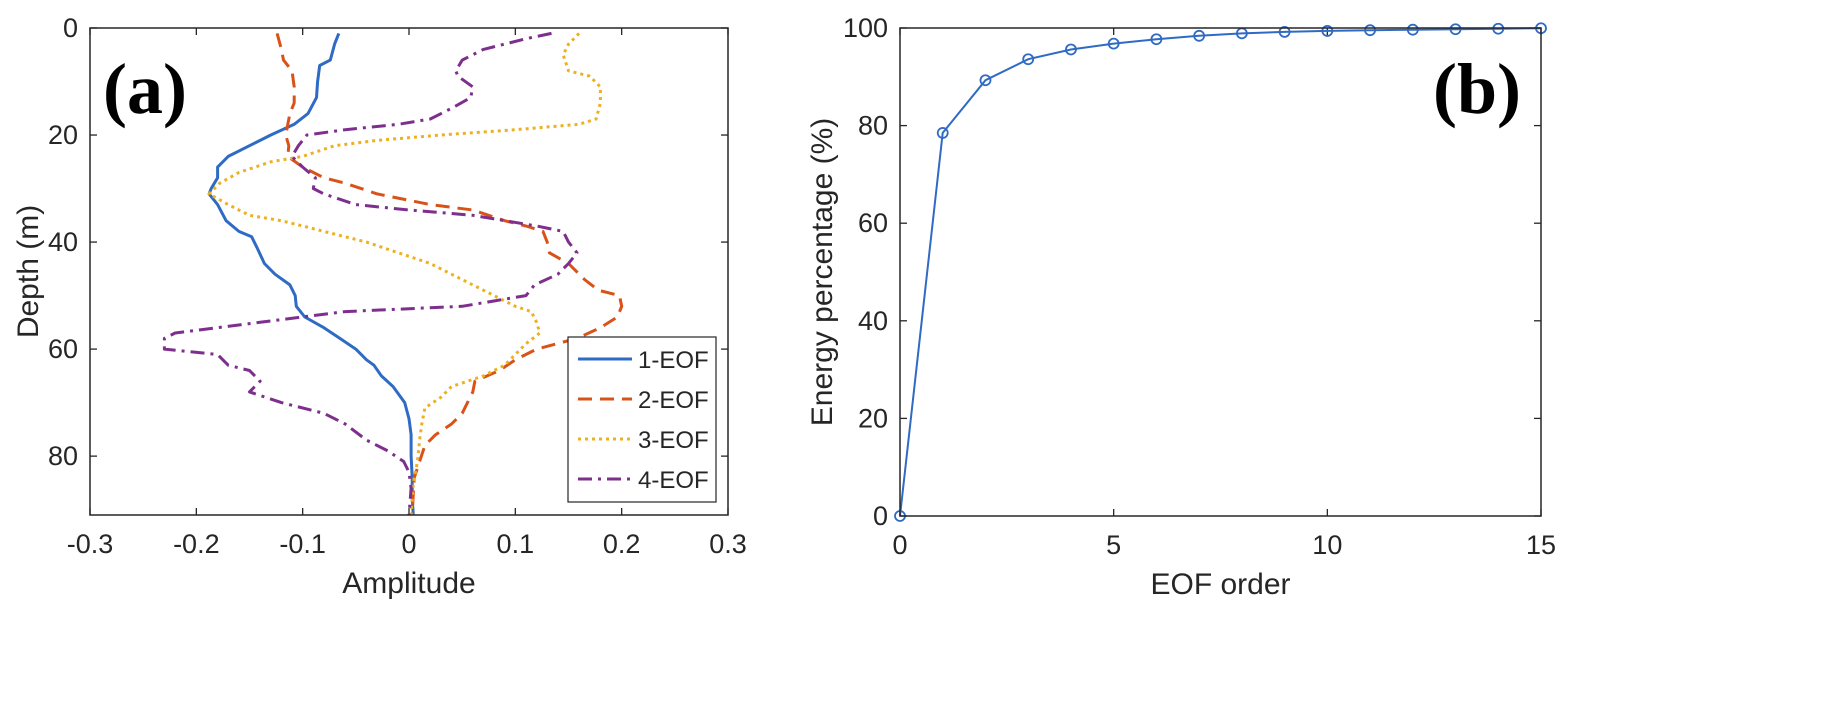 This screenshot has height=708, width=1828. Describe the element at coordinates (673, 480) in the screenshot. I see `legend-label-4-eof: 4-EOF` at that location.